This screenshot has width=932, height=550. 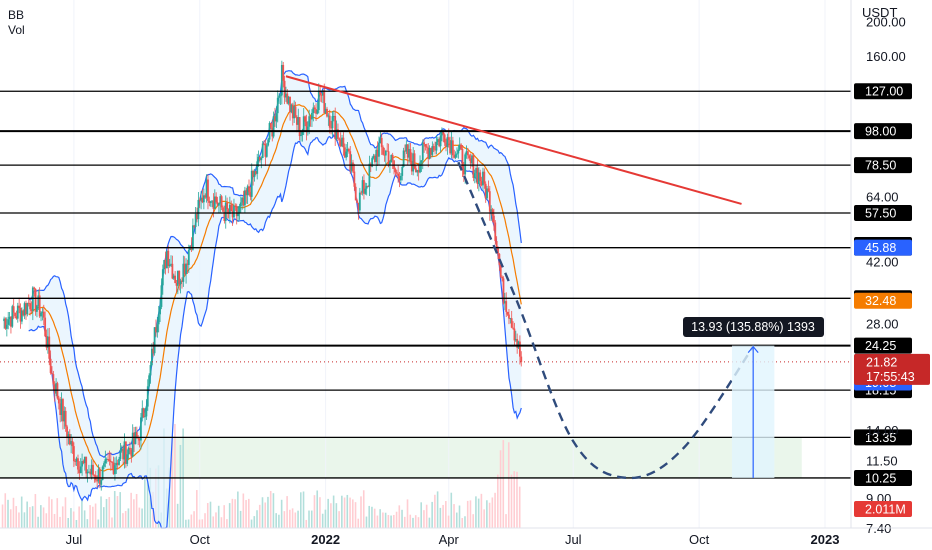 I want to click on time-axis: Jul Oct 2022 Apr Jul Oct 2023, so click(x=466, y=537).